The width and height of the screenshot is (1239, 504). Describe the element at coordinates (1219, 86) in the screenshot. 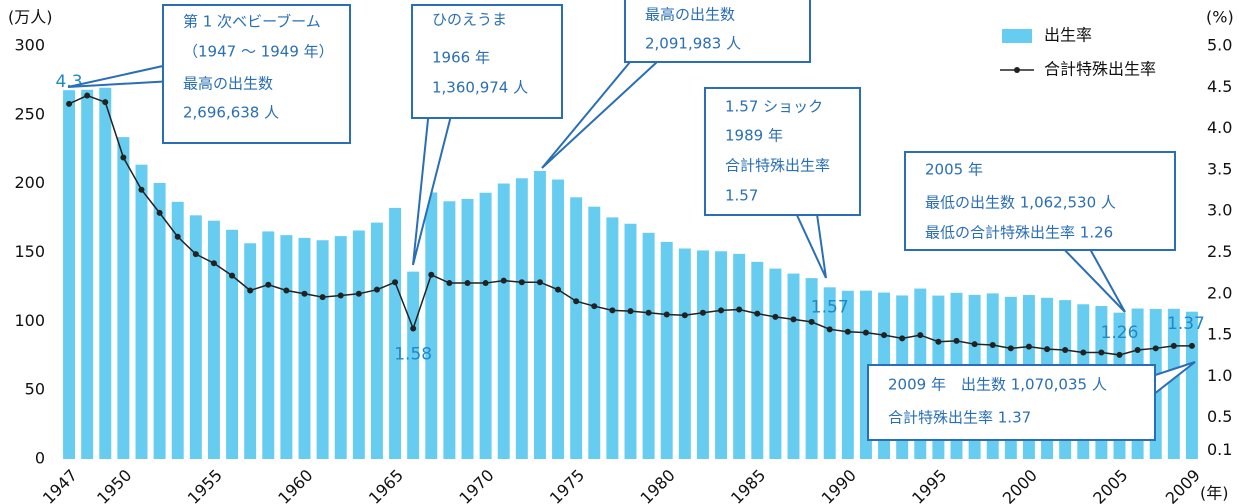

I see `y2-tick-label: 4.5` at that location.